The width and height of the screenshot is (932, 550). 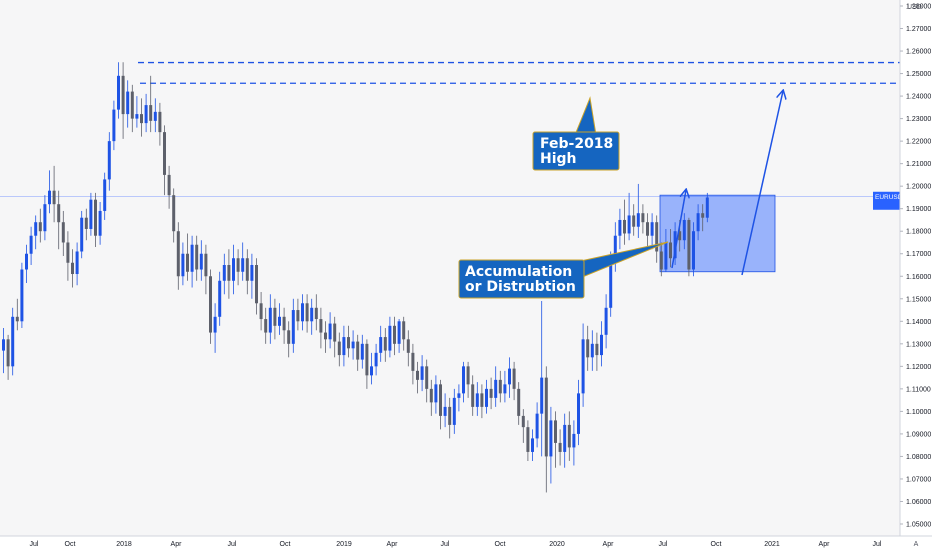 I want to click on callout-text-high: High, so click(x=558, y=159).